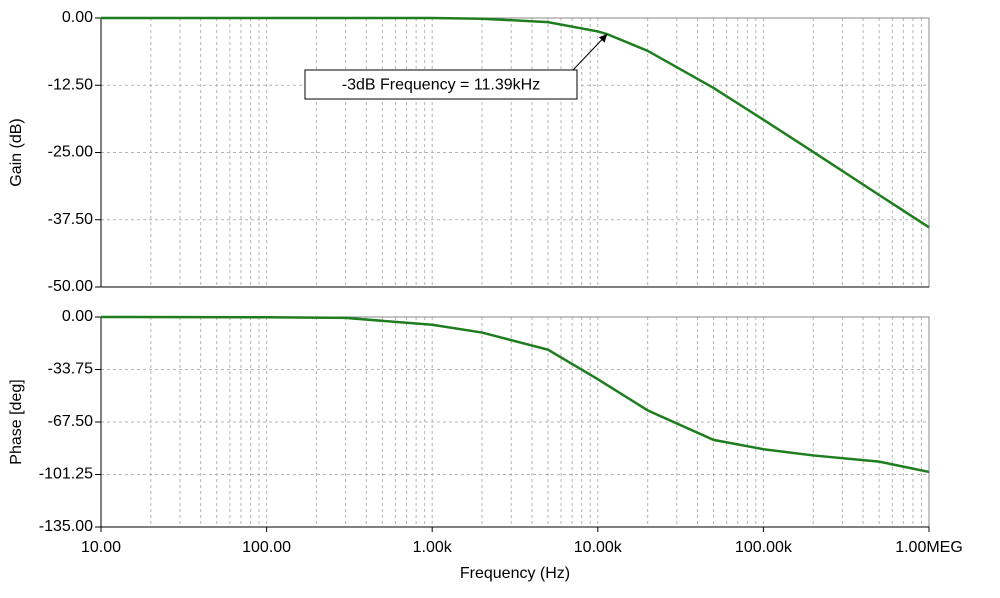 Image resolution: width=1000 pixels, height=598 pixels. Describe the element at coordinates (515, 573) in the screenshot. I see `x-axis-title: Frequency (Hz)` at that location.